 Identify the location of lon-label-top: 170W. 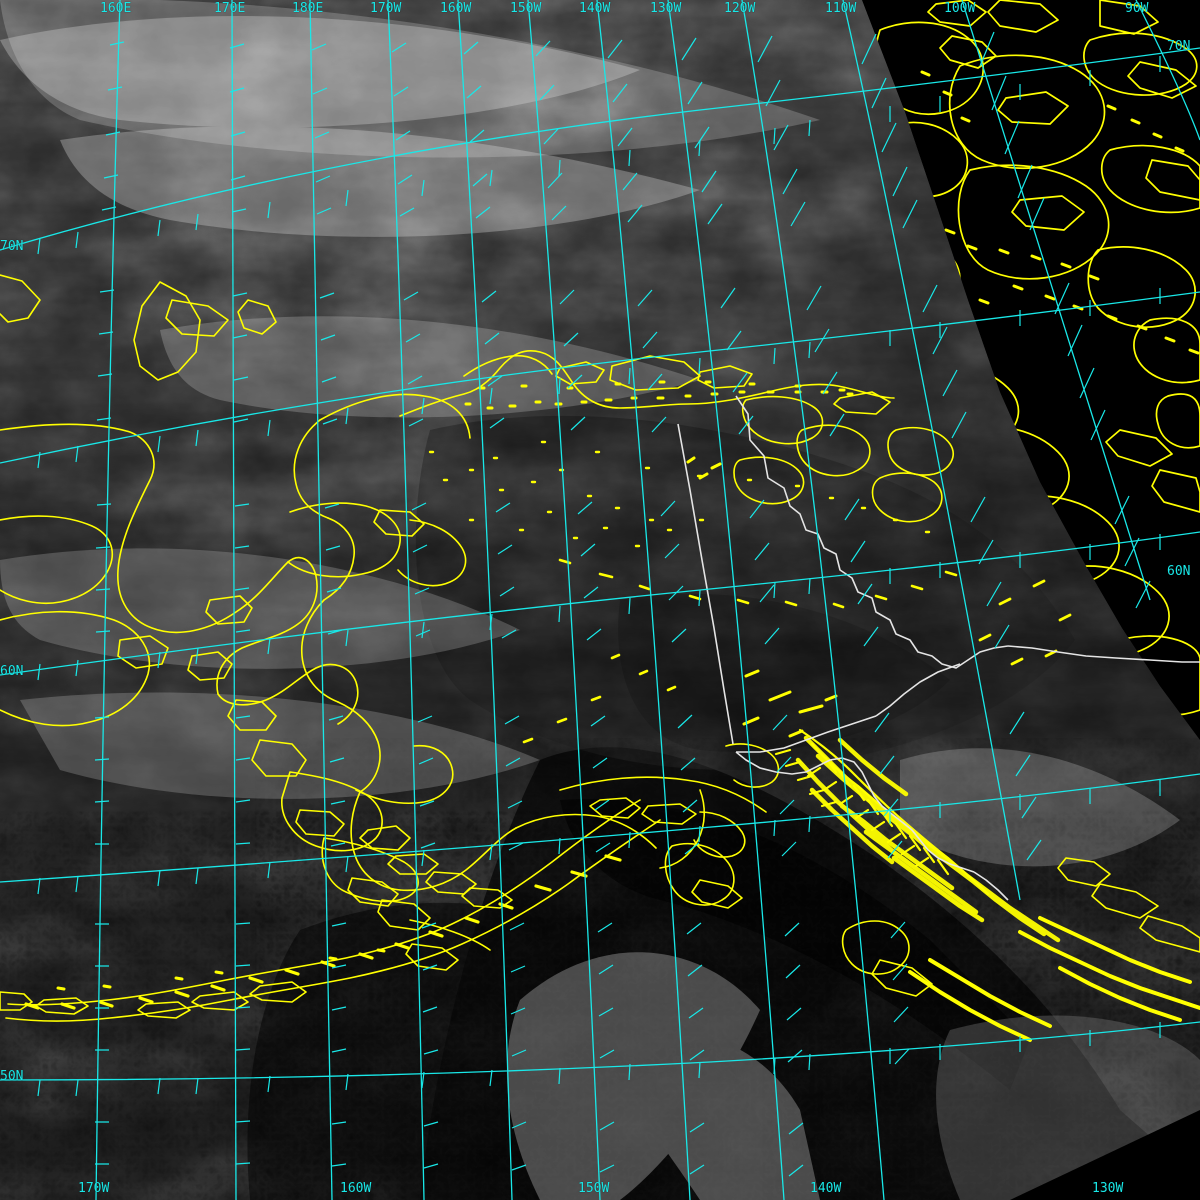
(386, 8).